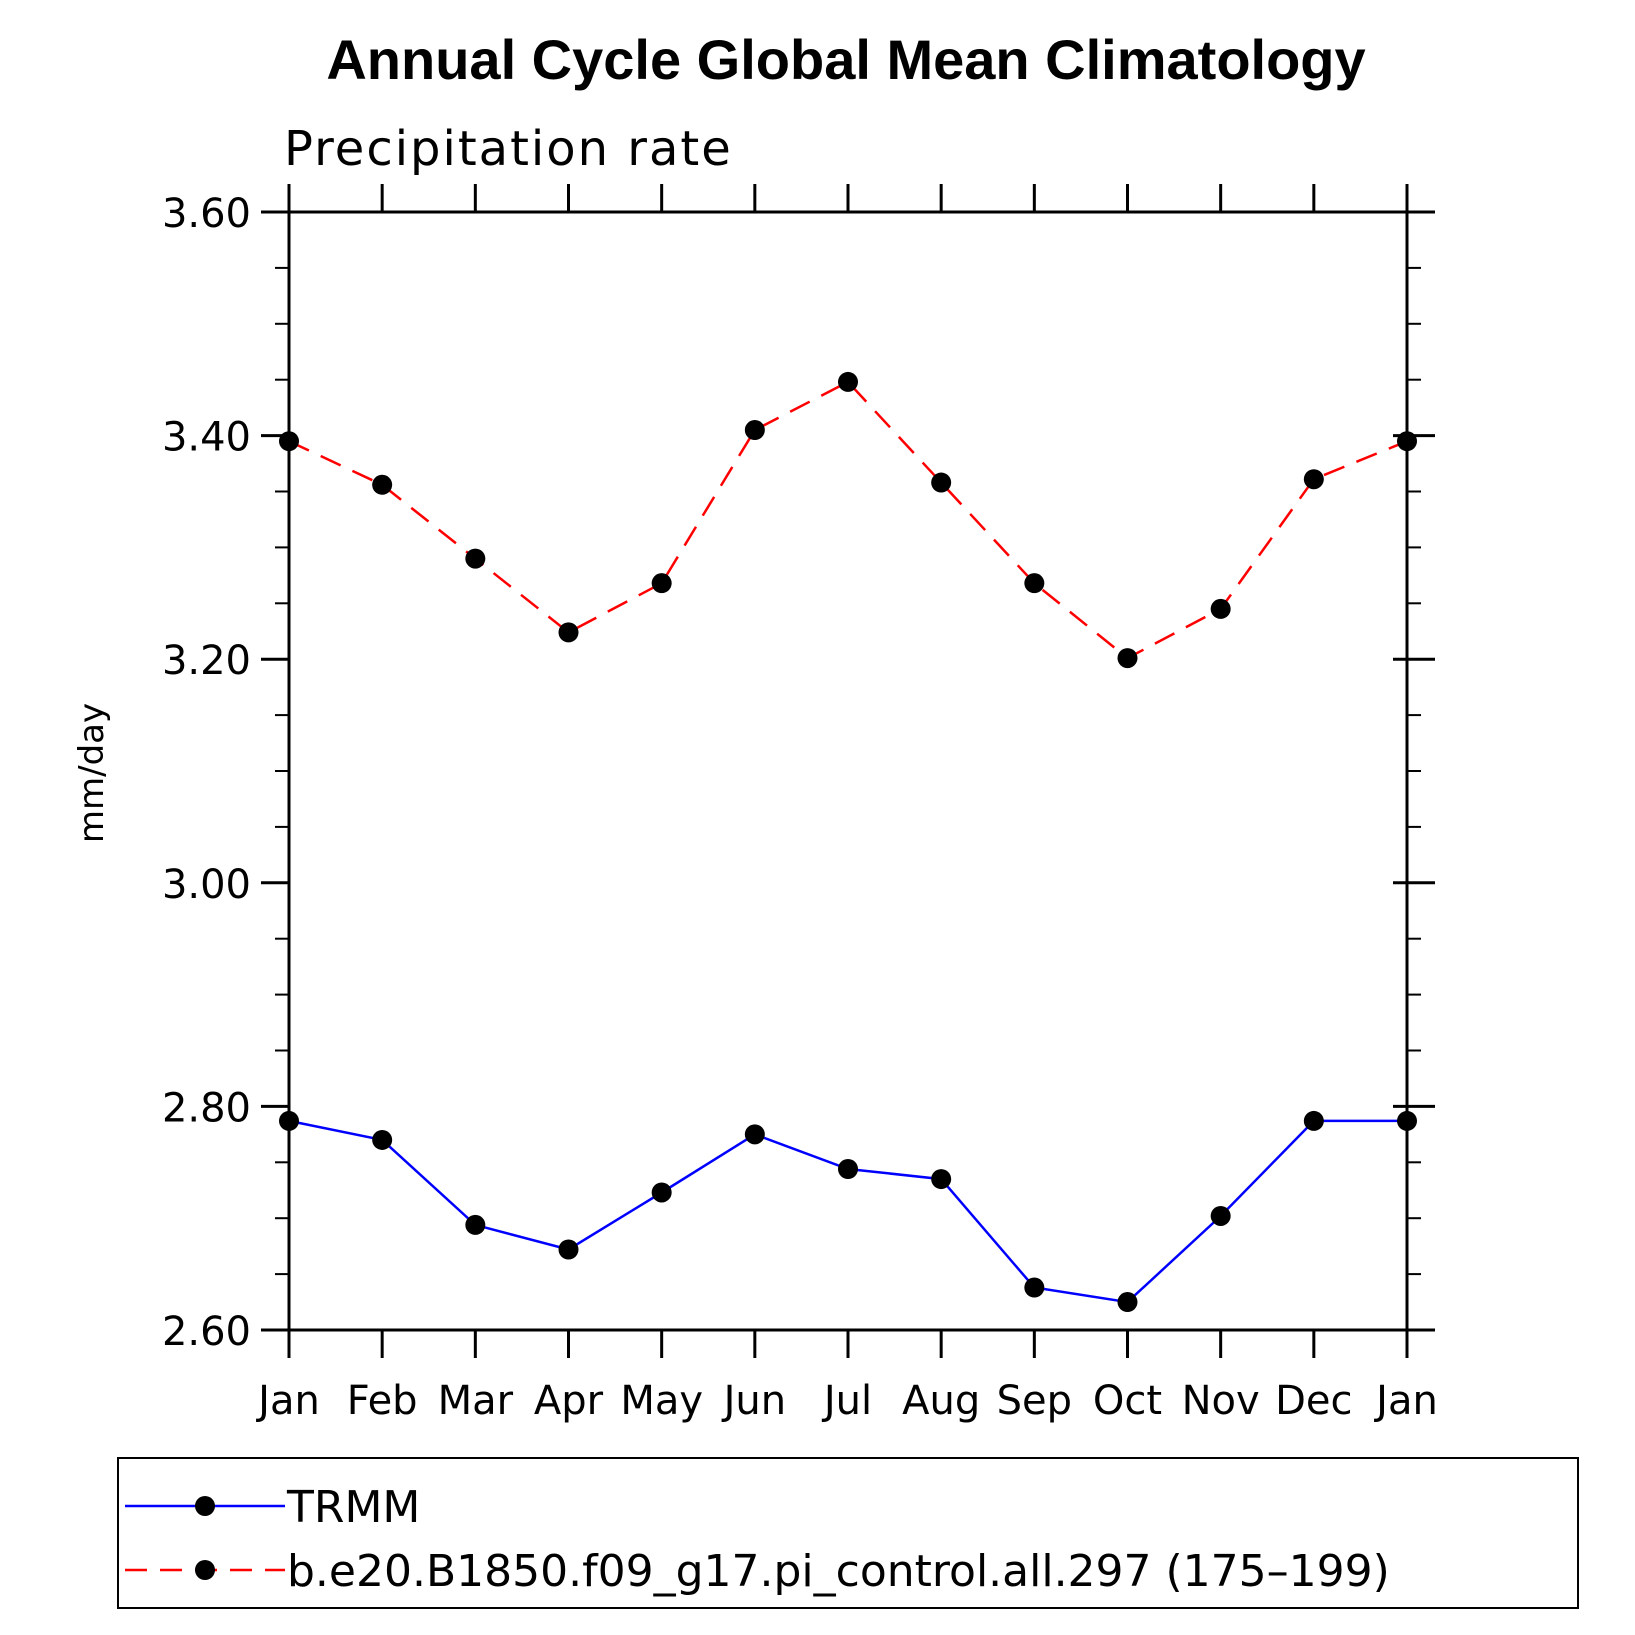 The image size is (1635, 1635). Describe the element at coordinates (92, 773) in the screenshot. I see `y-axis-label: mm/day` at that location.